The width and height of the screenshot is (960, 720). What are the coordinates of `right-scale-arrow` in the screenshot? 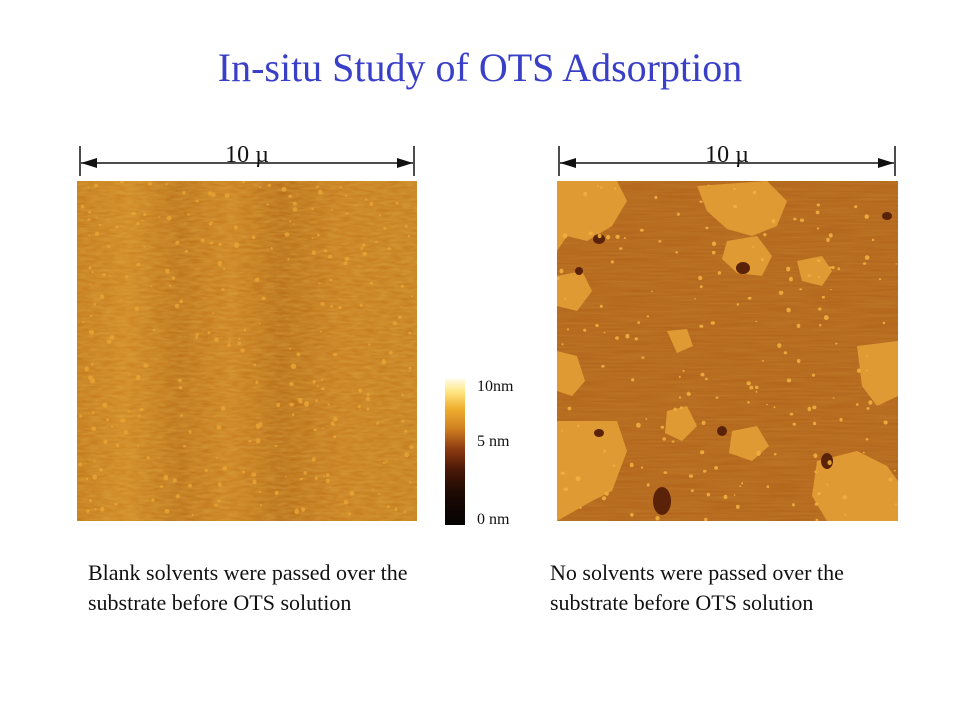 It's located at (727, 161).